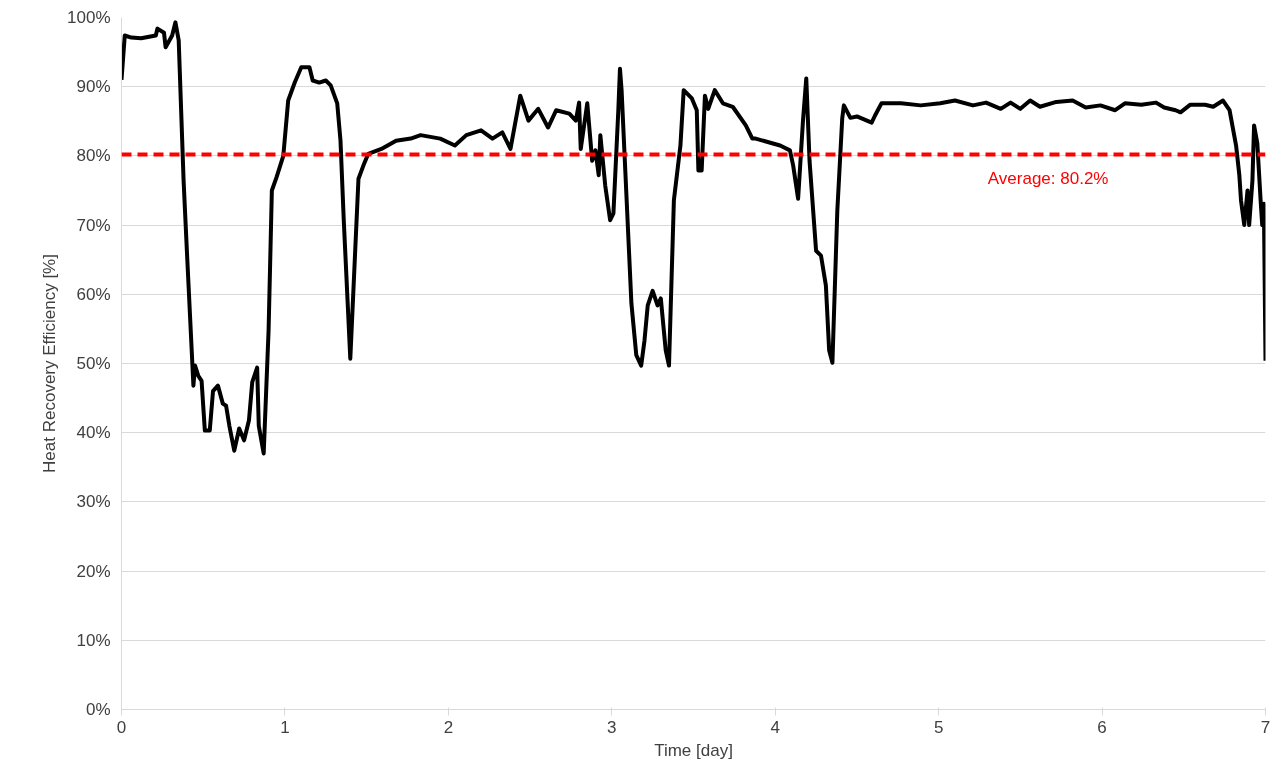  I want to click on y-tick-label: 70%, so click(93, 225).